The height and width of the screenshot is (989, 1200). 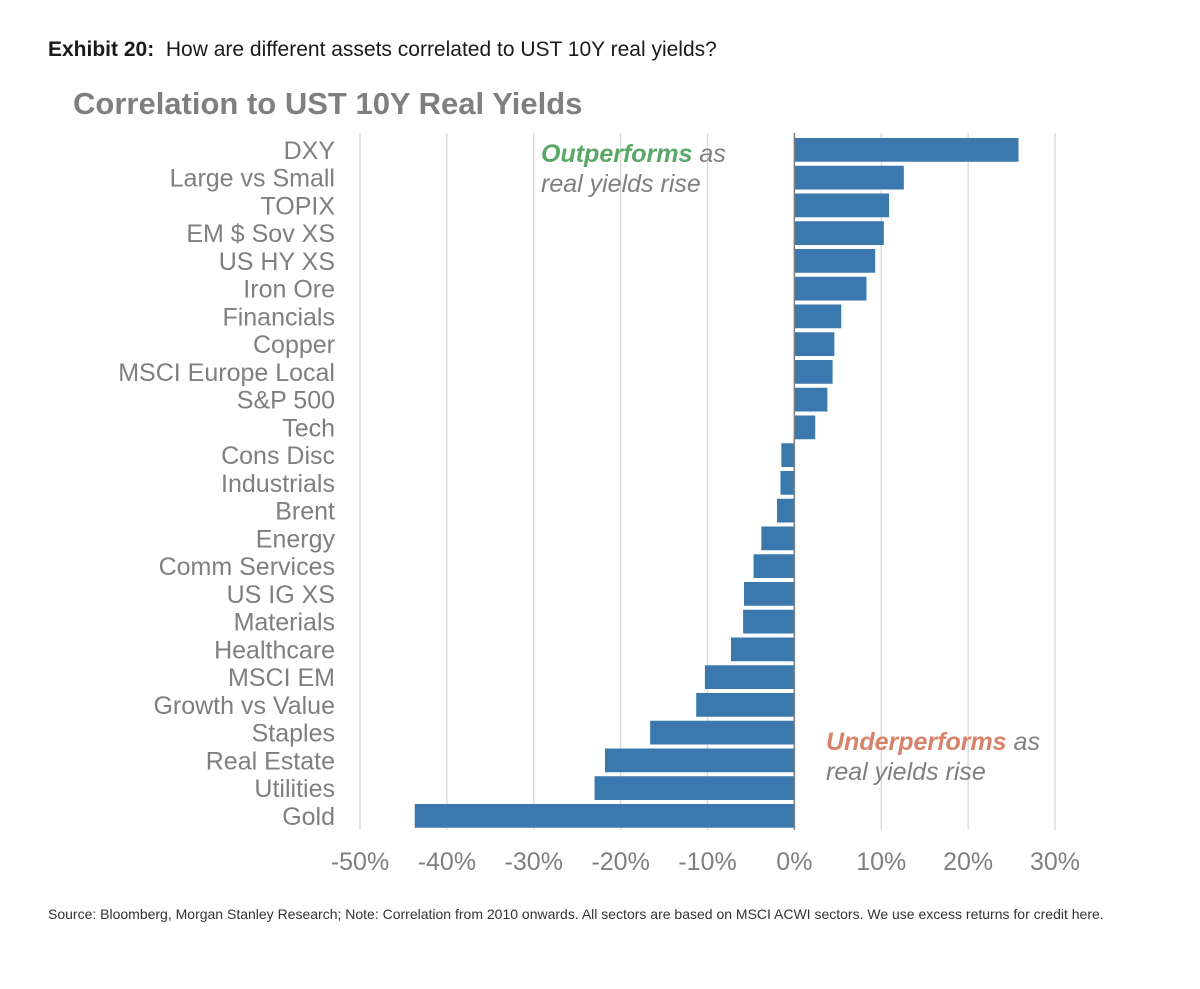 I want to click on category-label: S&P 500, so click(x=286, y=401).